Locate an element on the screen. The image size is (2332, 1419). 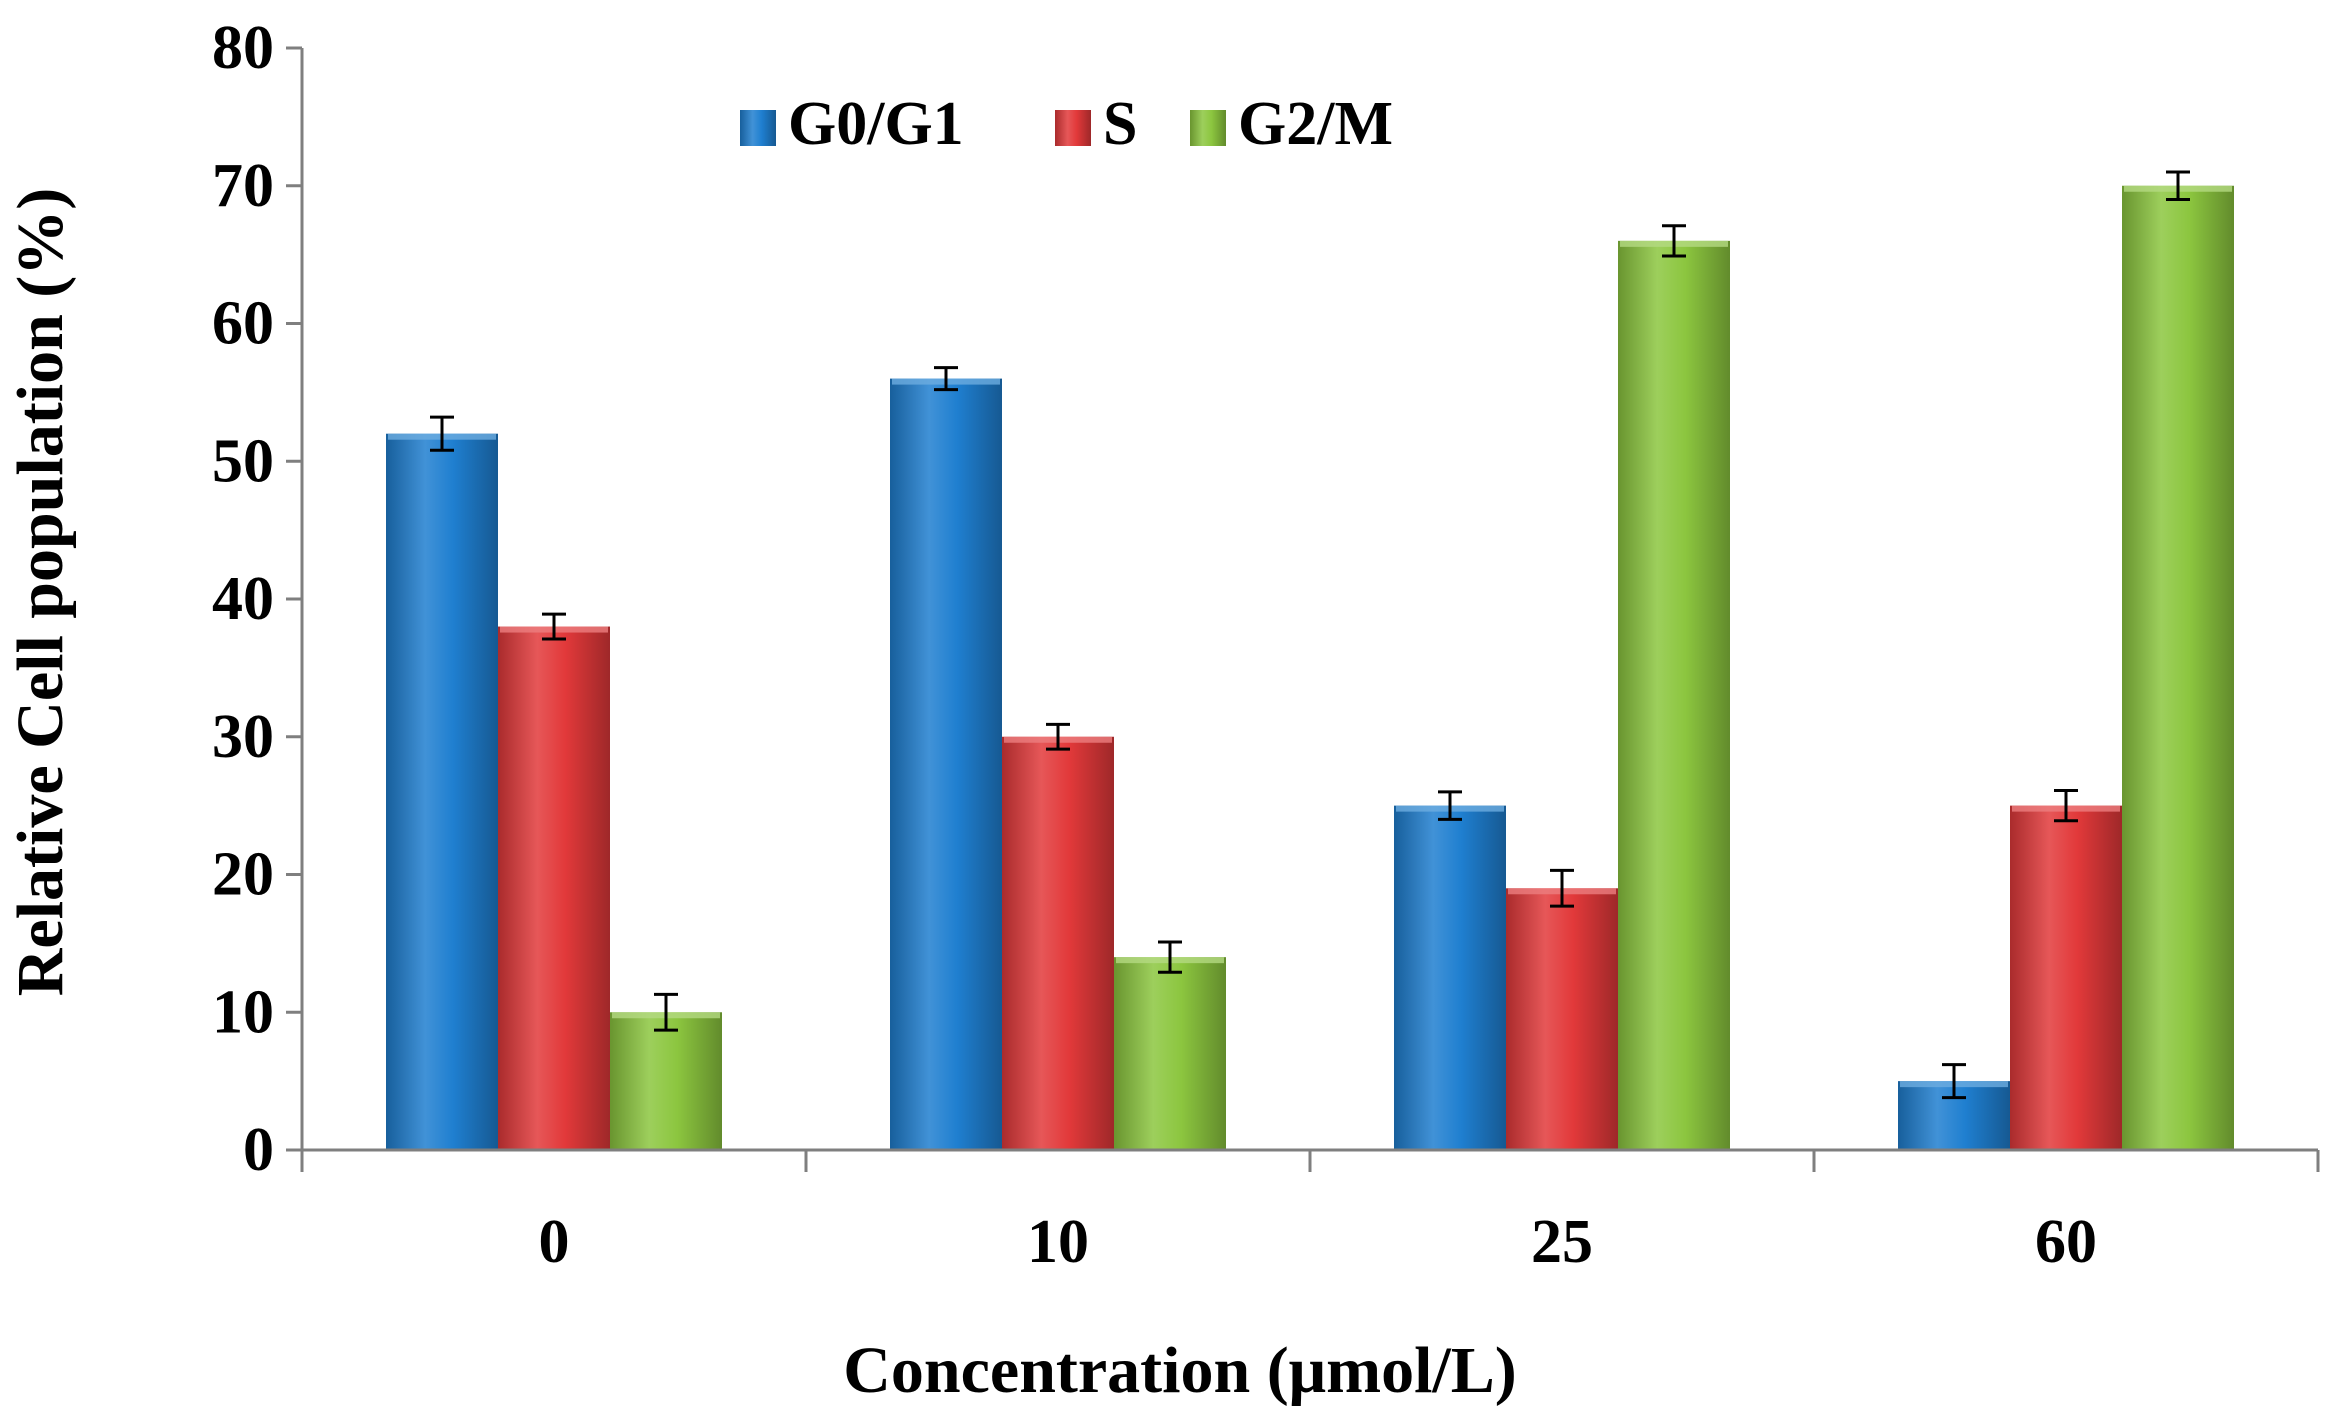
y-axis-ticks: 0 10 20 30 40 50 60 70 80 is located at coordinates (257, 599).